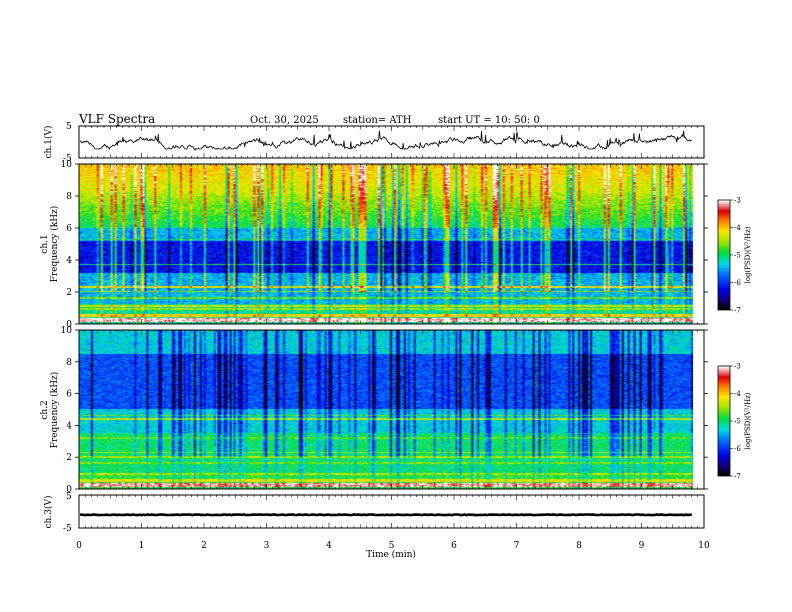  I want to click on ch1-frequency-label: Frequency (kHz), so click(54, 244).